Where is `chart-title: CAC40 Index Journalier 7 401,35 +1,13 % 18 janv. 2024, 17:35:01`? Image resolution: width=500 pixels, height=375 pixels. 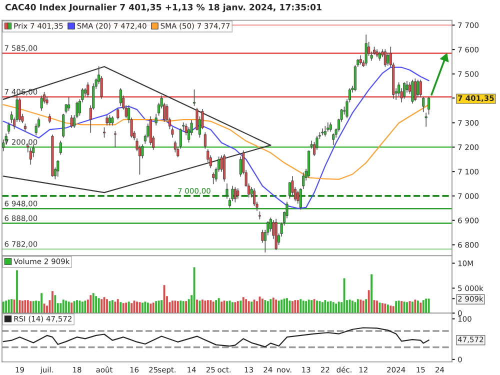 chart-title: CAC40 Index Journalier 7 401,35 +1,13 % 18 janv. 2024, 17:35:01 is located at coordinates (163, 8).